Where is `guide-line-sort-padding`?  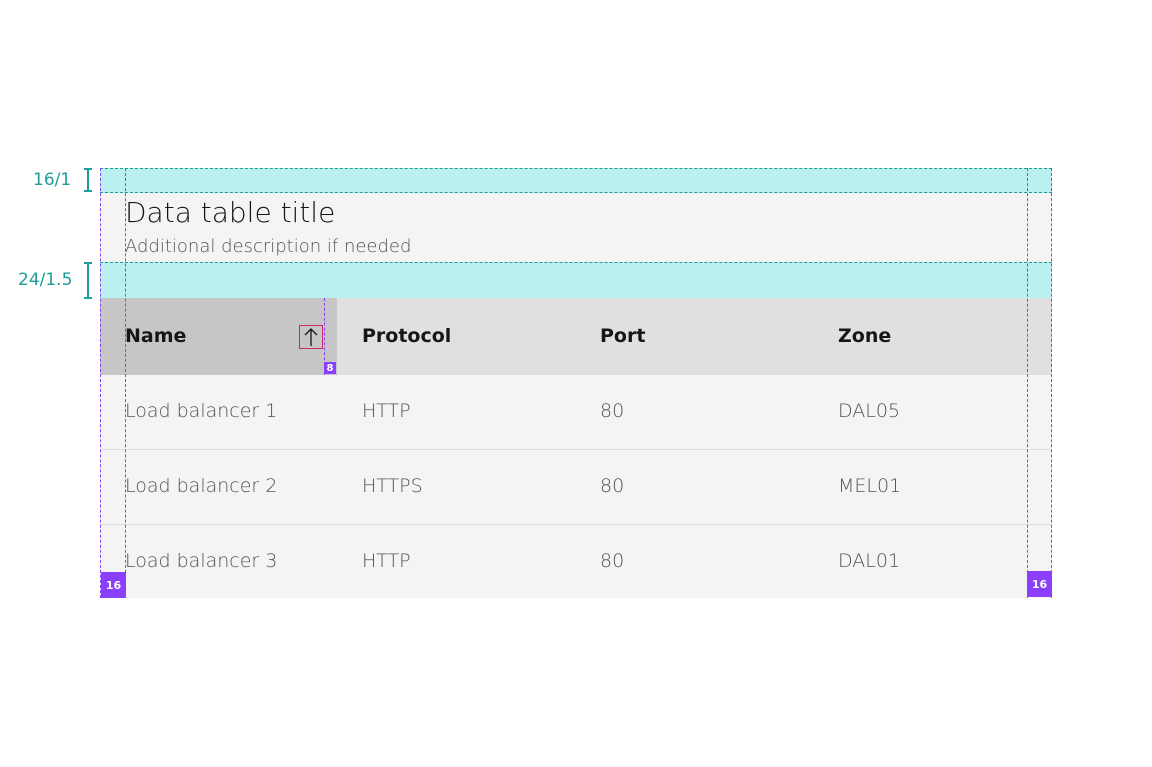
guide-line-sort-padding is located at coordinates (324, 336).